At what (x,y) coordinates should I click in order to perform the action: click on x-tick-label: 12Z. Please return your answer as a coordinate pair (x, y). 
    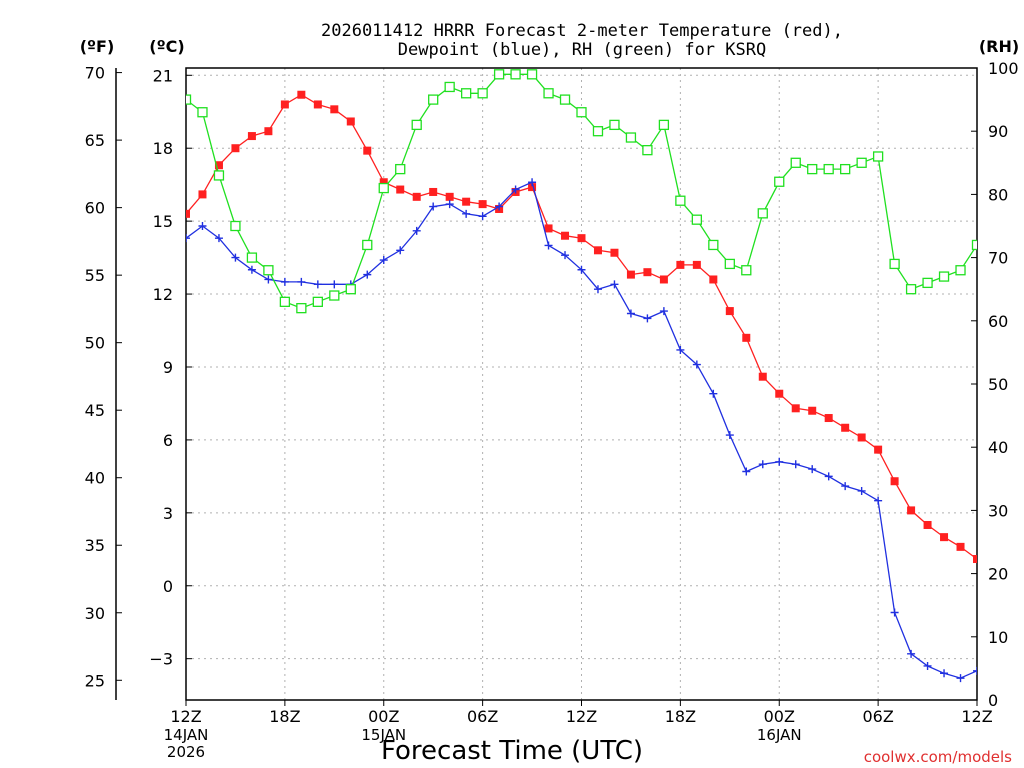
    Looking at the image, I should click on (581, 716).